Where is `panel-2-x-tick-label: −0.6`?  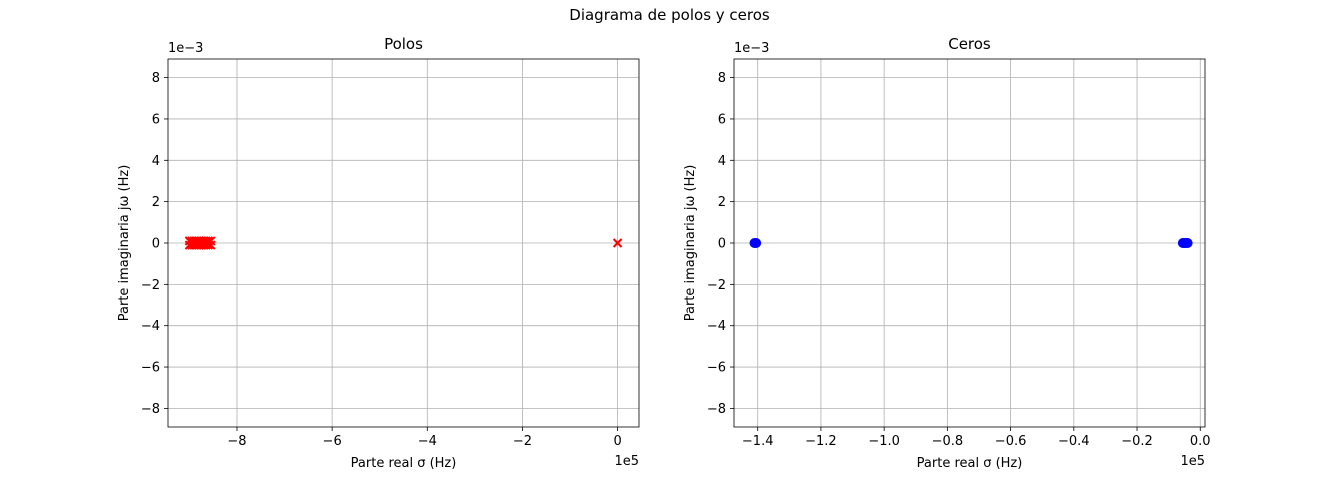 panel-2-x-tick-label: −0.6 is located at coordinates (1011, 441).